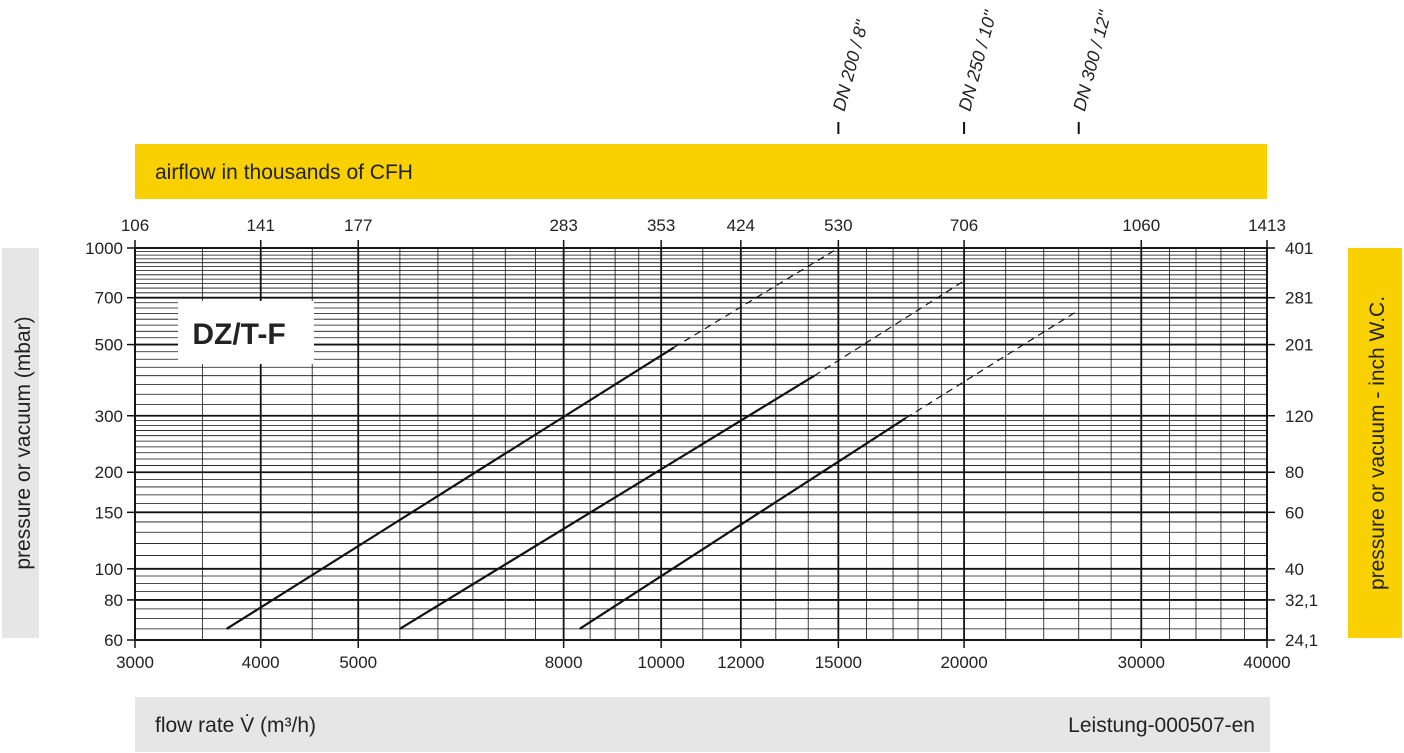 This screenshot has width=1404, height=753. I want to click on x-tick-label: 30000, so click(1141, 662).